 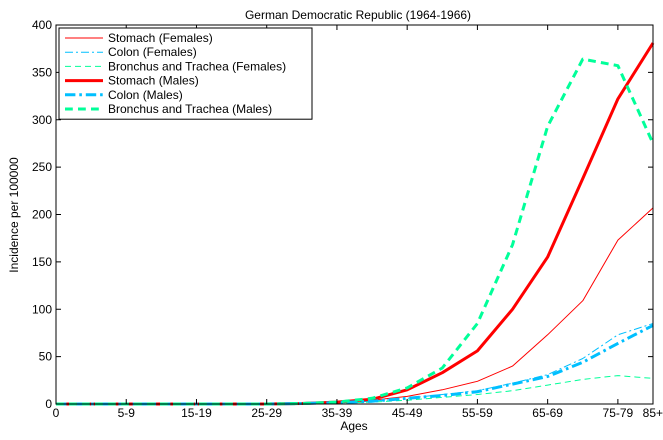 I want to click on y-tick-label: 100, so click(x=42, y=309).